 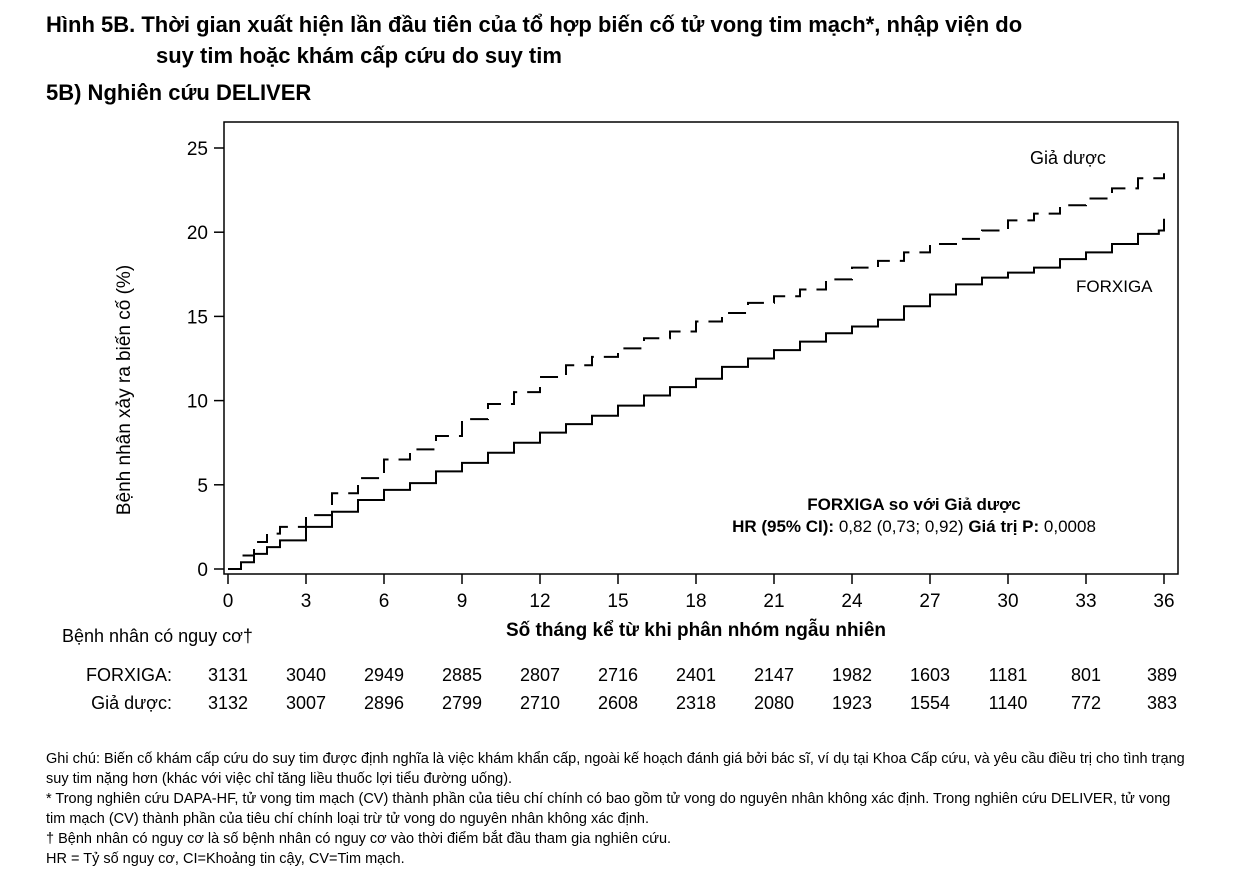 What do you see at coordinates (197, 233) in the screenshot?
I see `y-tick-label-20: 20` at bounding box center [197, 233].